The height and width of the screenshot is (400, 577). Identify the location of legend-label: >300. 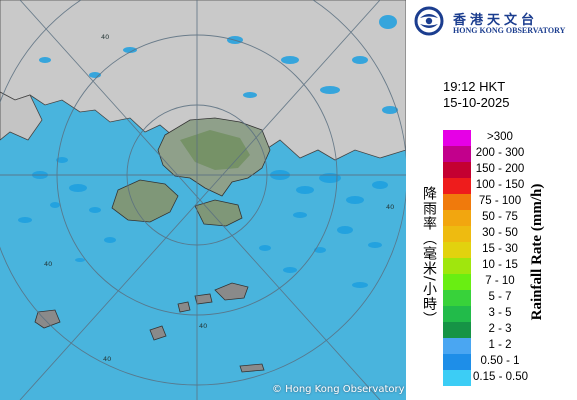
(500, 137).